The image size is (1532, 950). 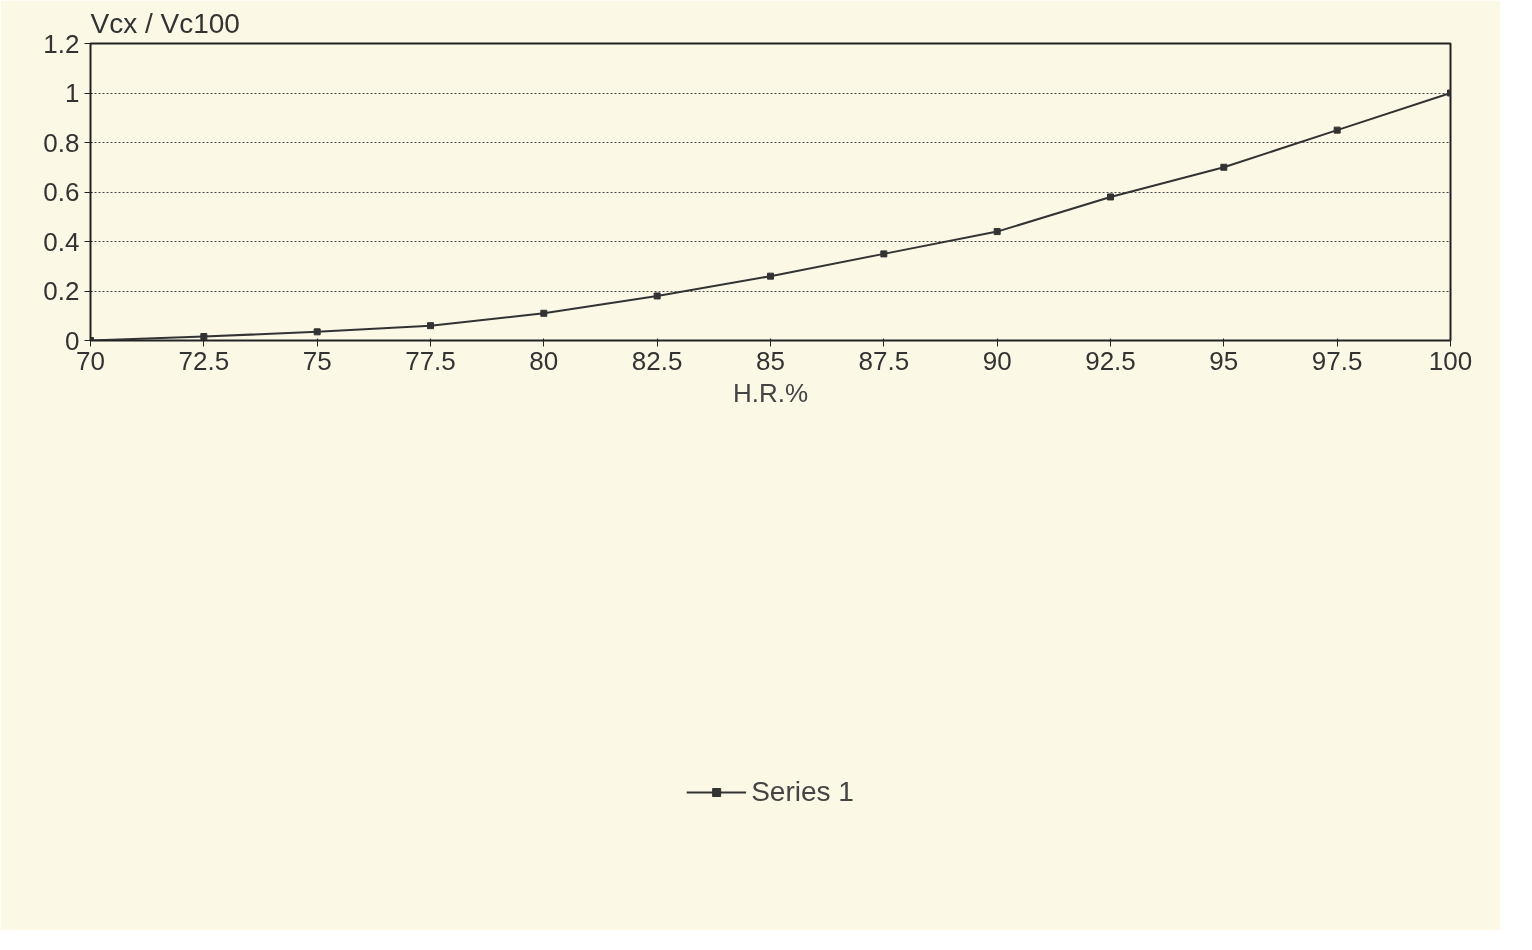 What do you see at coordinates (317, 360) in the screenshot?
I see `x-tick-label: 75` at bounding box center [317, 360].